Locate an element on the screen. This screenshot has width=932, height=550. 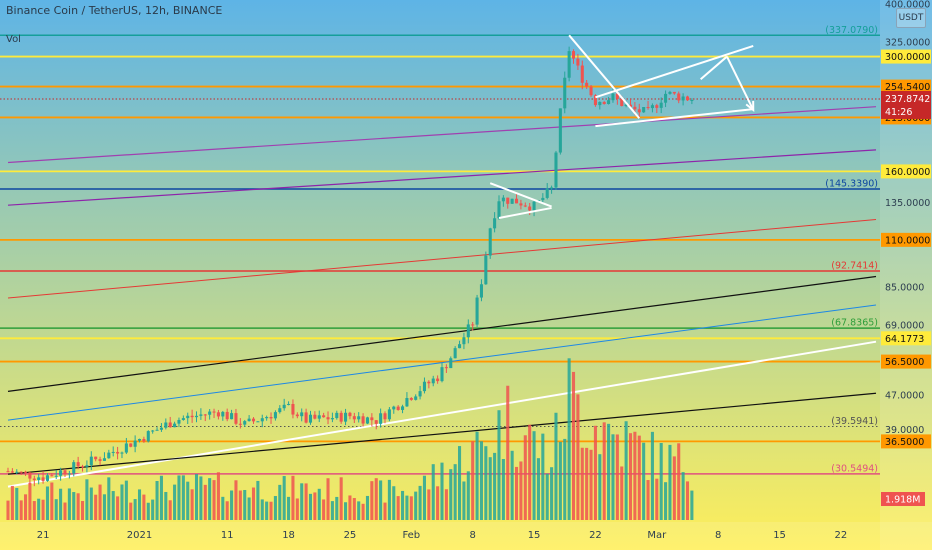
time-axis-panel is located at coordinates (466, 536).